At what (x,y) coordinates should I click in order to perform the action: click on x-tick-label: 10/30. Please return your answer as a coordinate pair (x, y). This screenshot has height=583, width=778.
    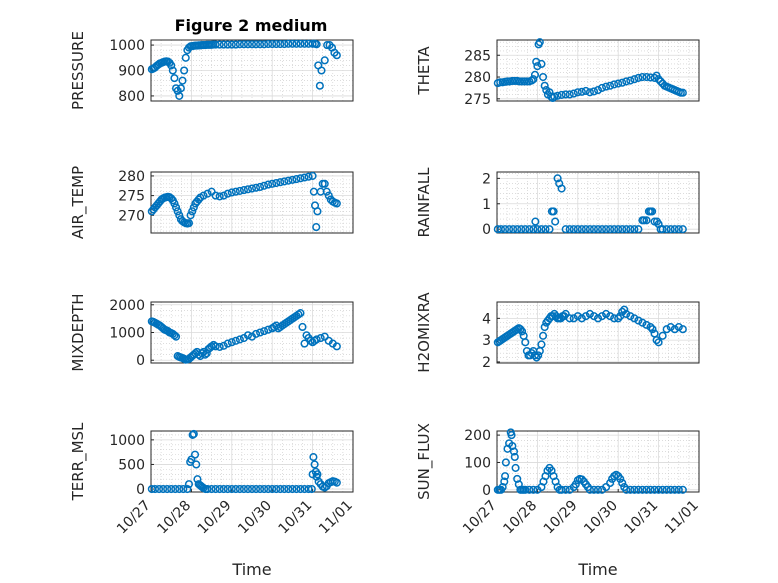
    Looking at the image, I should click on (601, 518).